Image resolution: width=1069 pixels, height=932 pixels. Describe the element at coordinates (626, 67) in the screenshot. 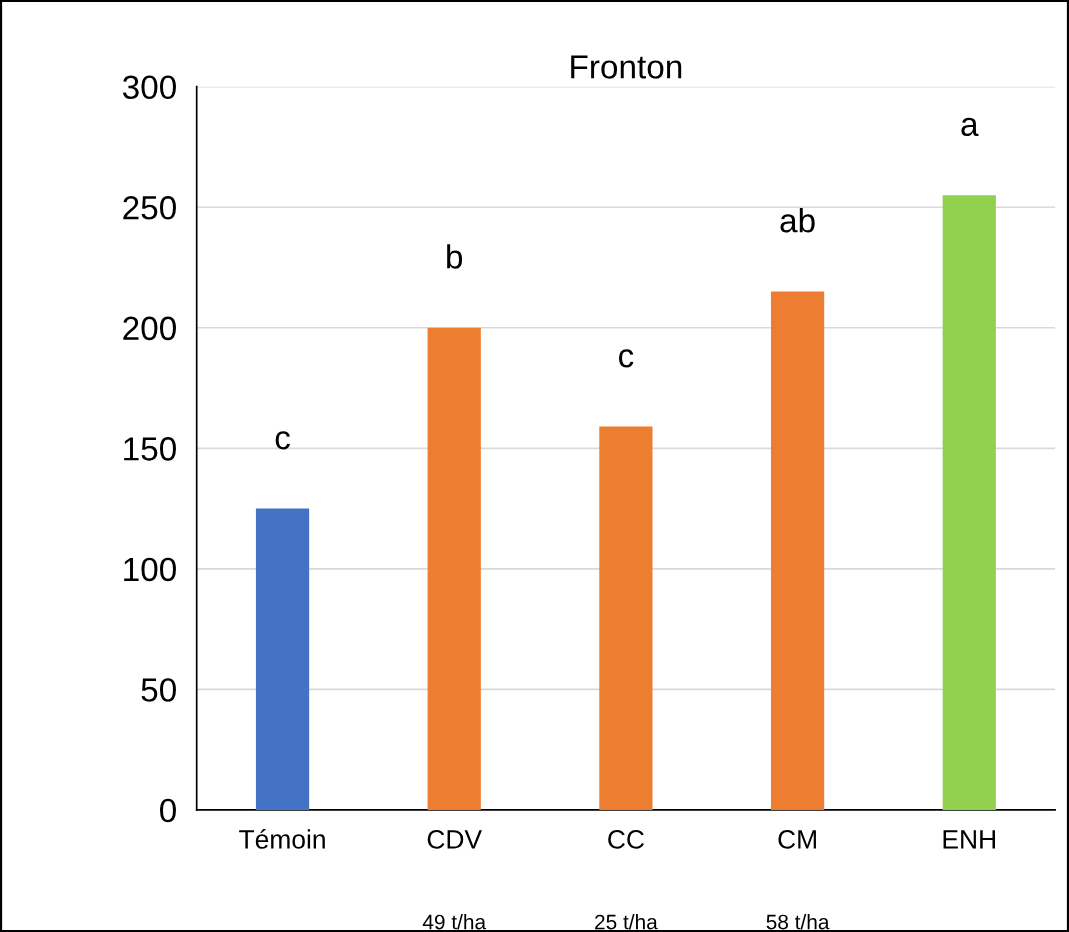

I see `chart-title: Fronton` at that location.